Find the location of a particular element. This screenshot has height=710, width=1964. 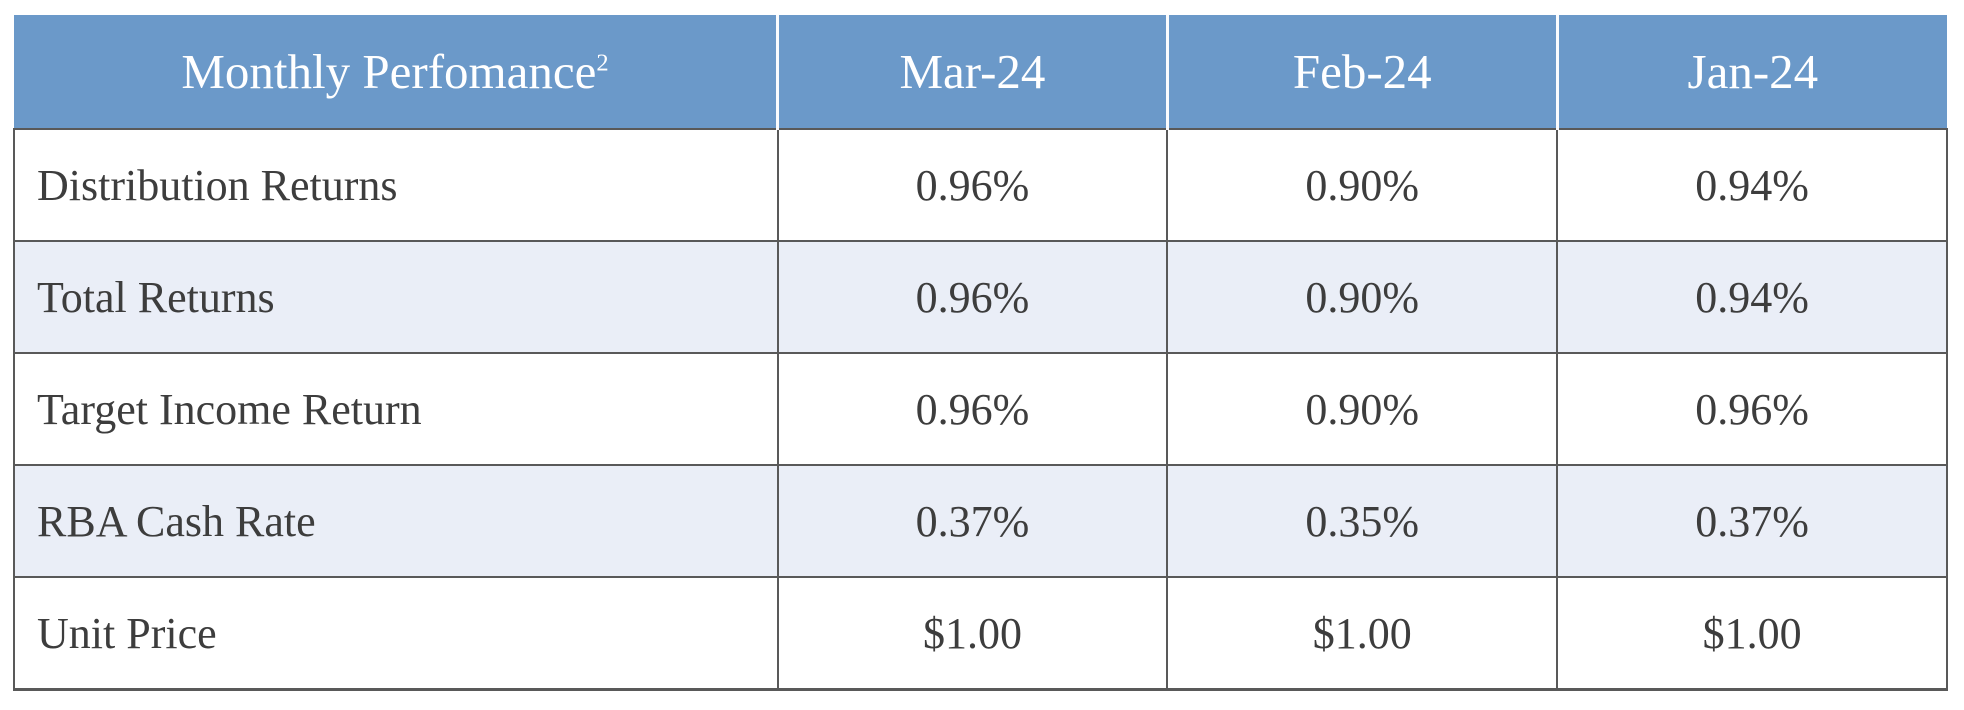

row-label-distribution-returns: Distribution Returns is located at coordinates (396, 185).